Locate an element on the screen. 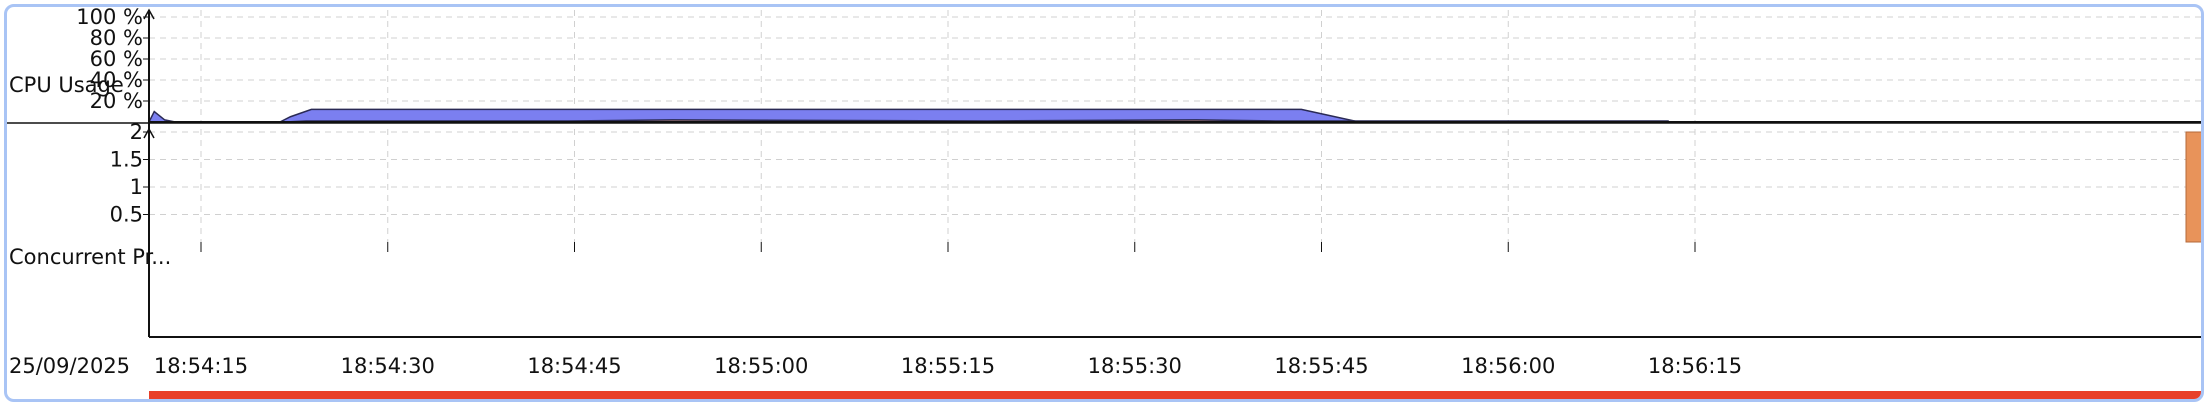  x-tick-label: 18:55:00 is located at coordinates (761, 366).